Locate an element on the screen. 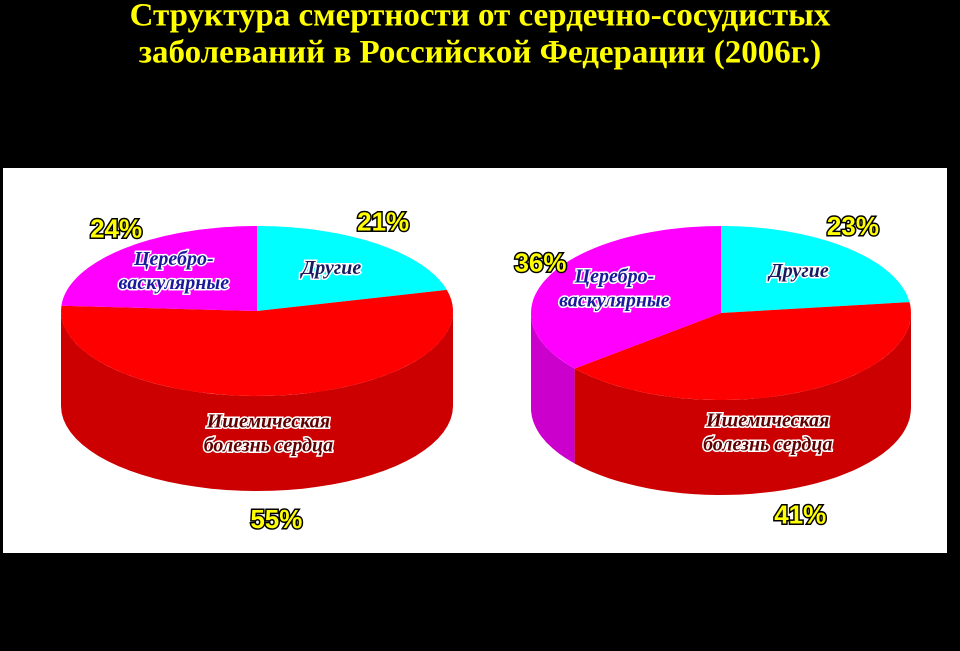  percent-label: 23% is located at coordinates (853, 226).